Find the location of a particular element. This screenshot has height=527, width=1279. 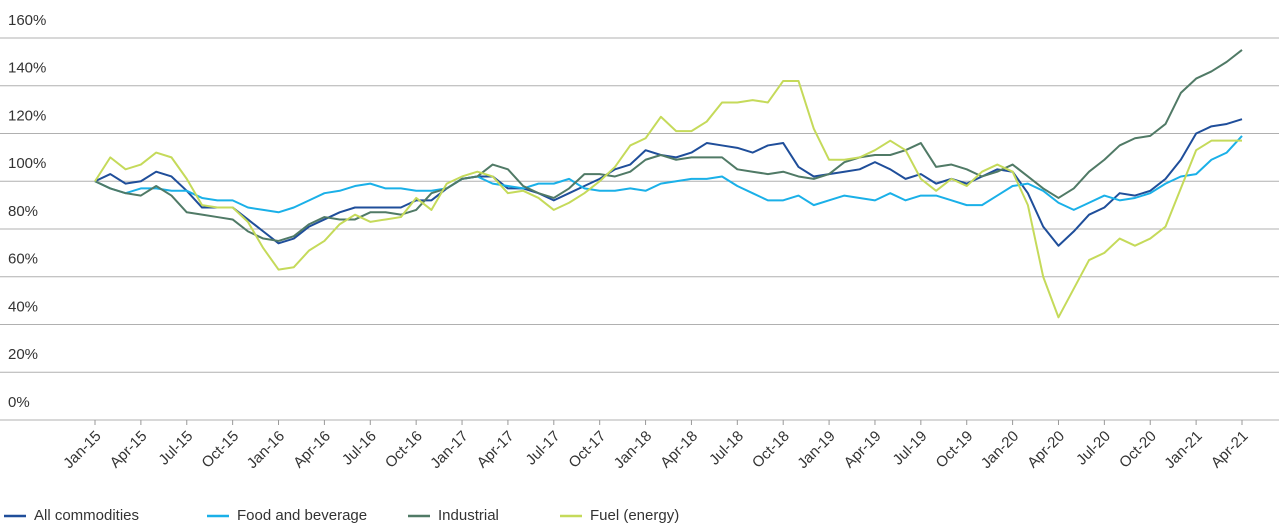

y-tick-label: 100% is located at coordinates (27, 163).